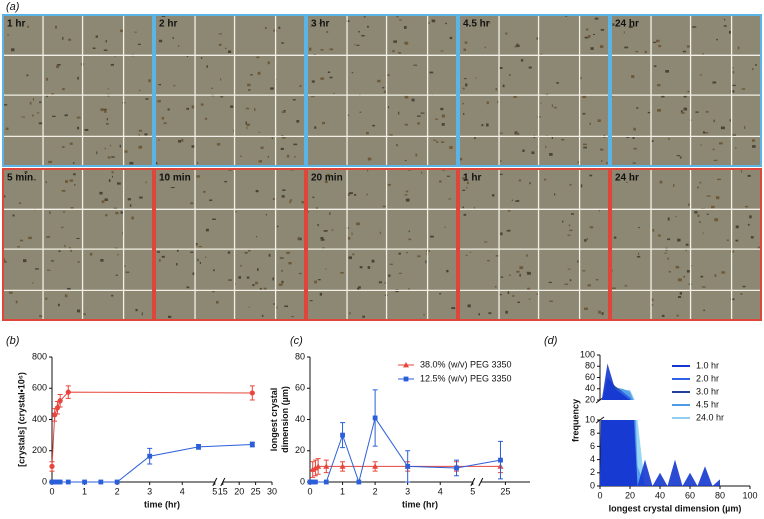 The height and width of the screenshot is (519, 764). Describe the element at coordinates (575, 420) in the screenshot. I see `y-axis-label: frequency` at that location.